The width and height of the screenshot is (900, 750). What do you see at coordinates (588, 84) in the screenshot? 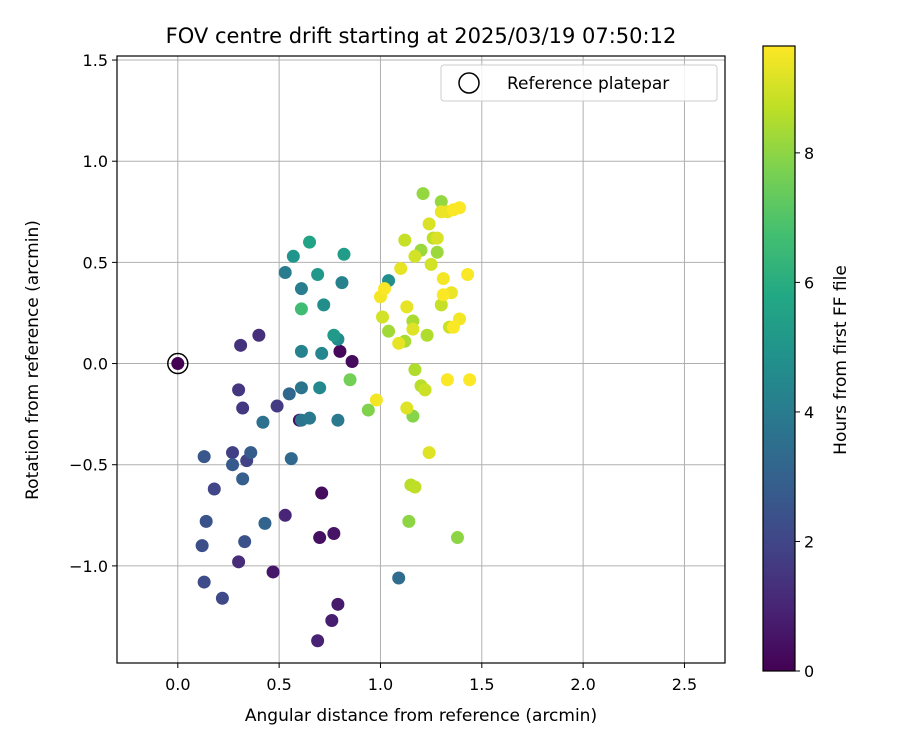
I see `legend-label-reference: Reference platepar` at bounding box center [588, 84].